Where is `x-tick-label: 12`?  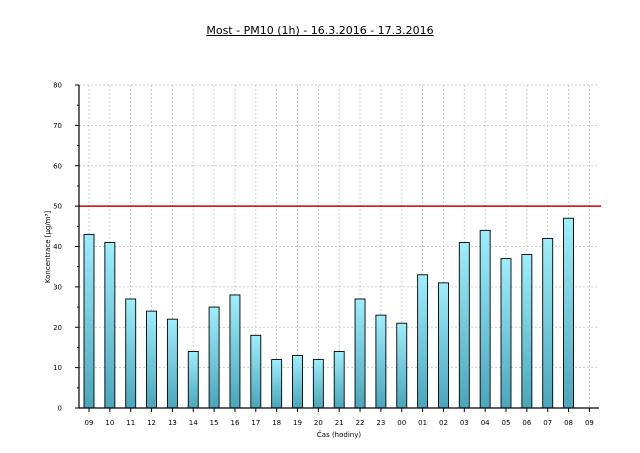
x-tick-label: 12 is located at coordinates (151, 423).